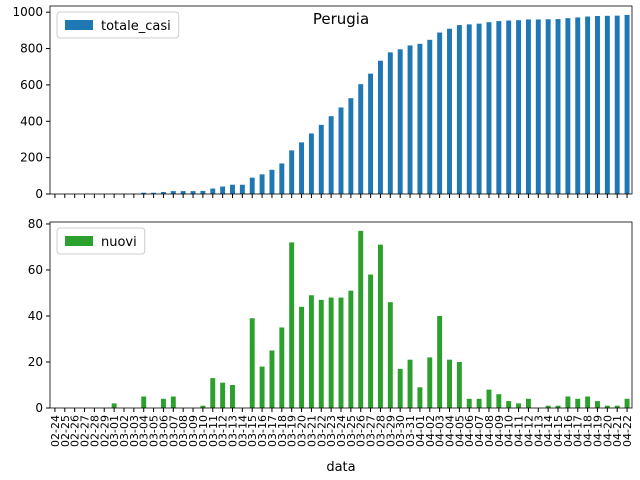 The image size is (640, 480). I want to click on x-tick-label: 04-08, so click(489, 431).